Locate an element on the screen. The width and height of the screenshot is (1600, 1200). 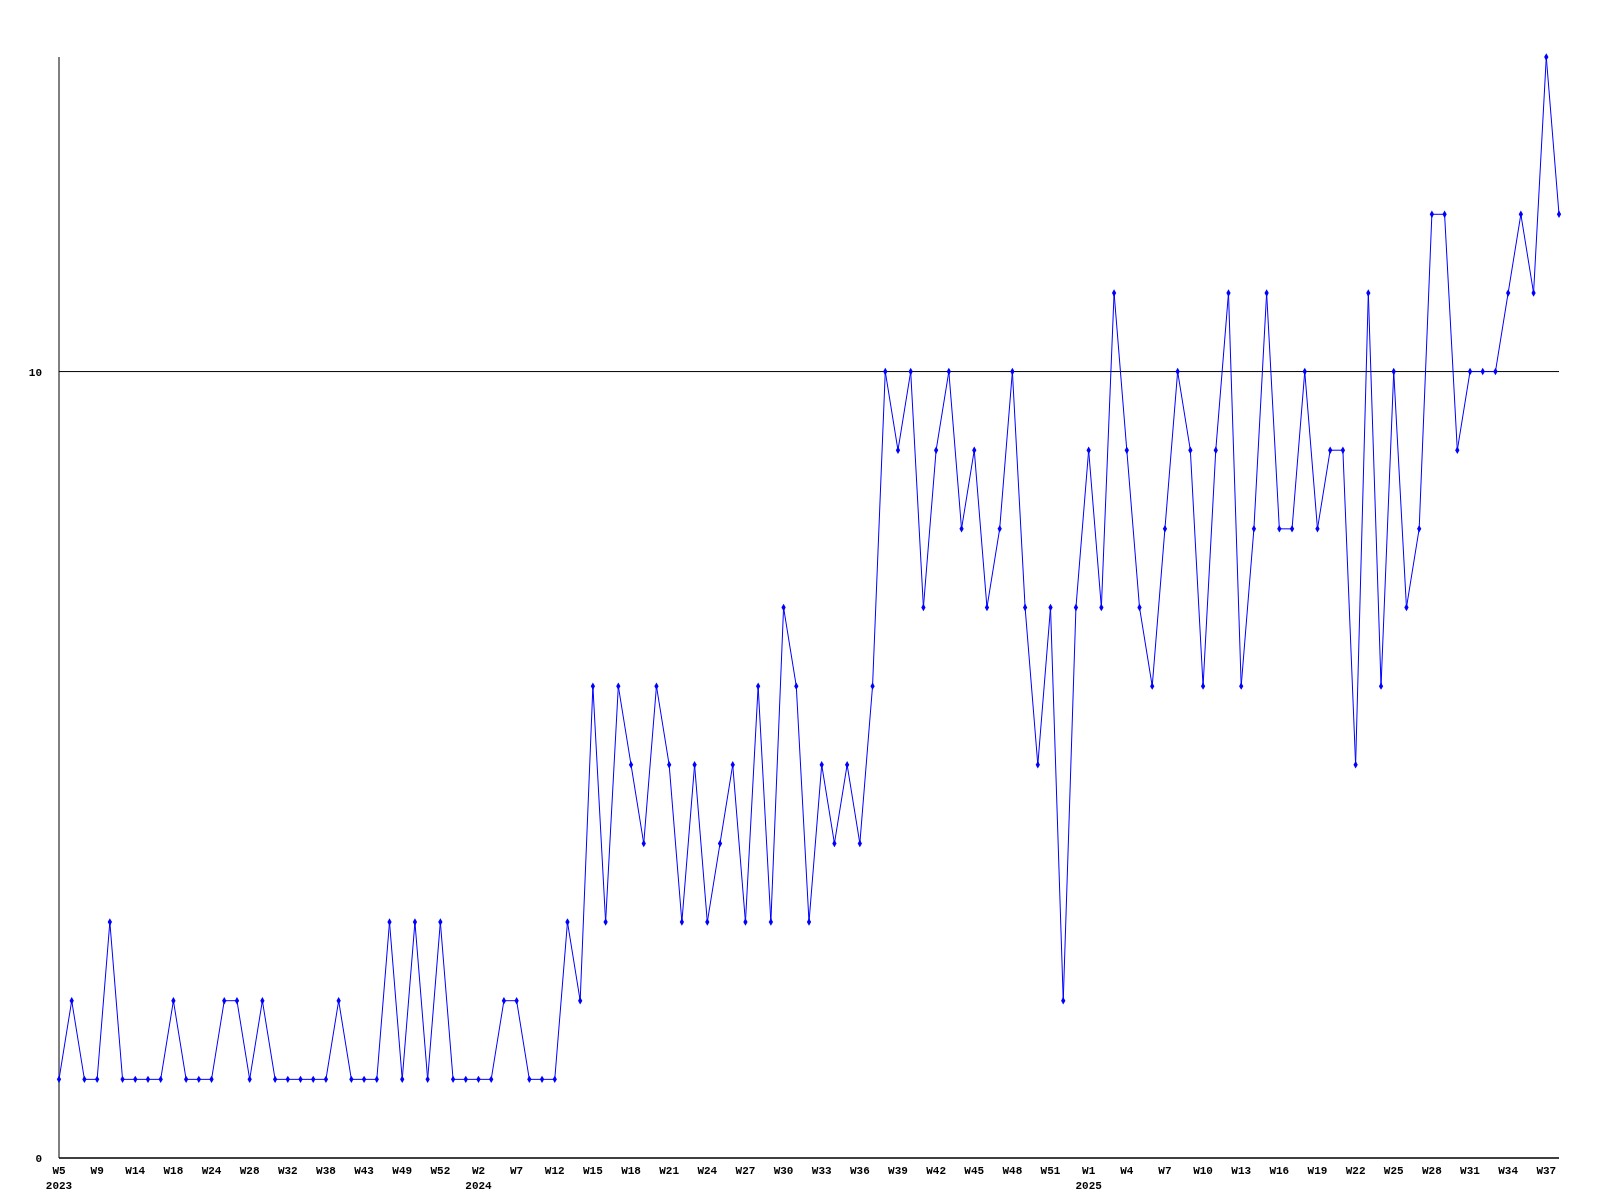
x-tick-label: W21 is located at coordinates (669, 1171).